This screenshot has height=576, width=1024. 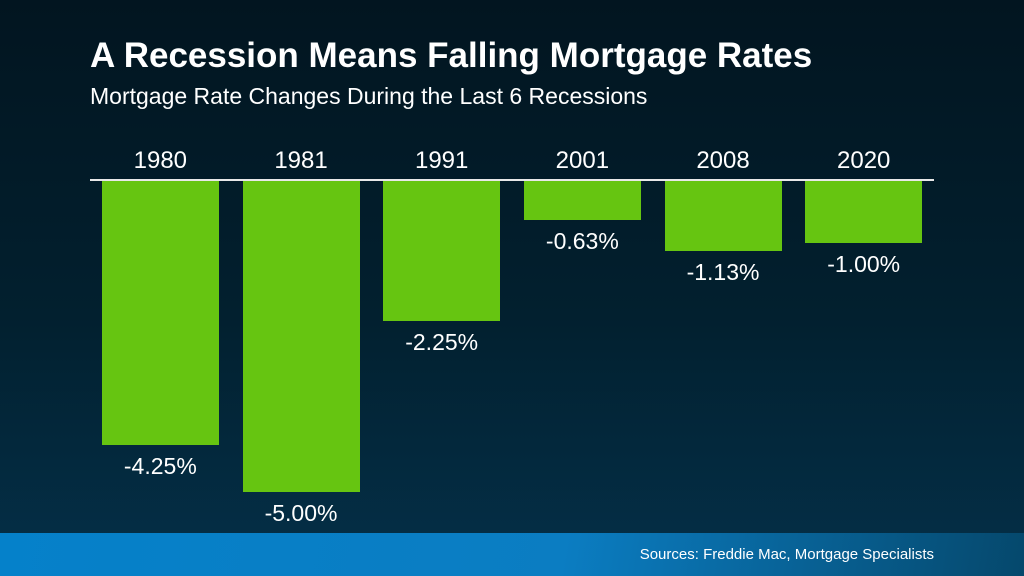 I want to click on bar-group: -5.00%, so click(x=301, y=354).